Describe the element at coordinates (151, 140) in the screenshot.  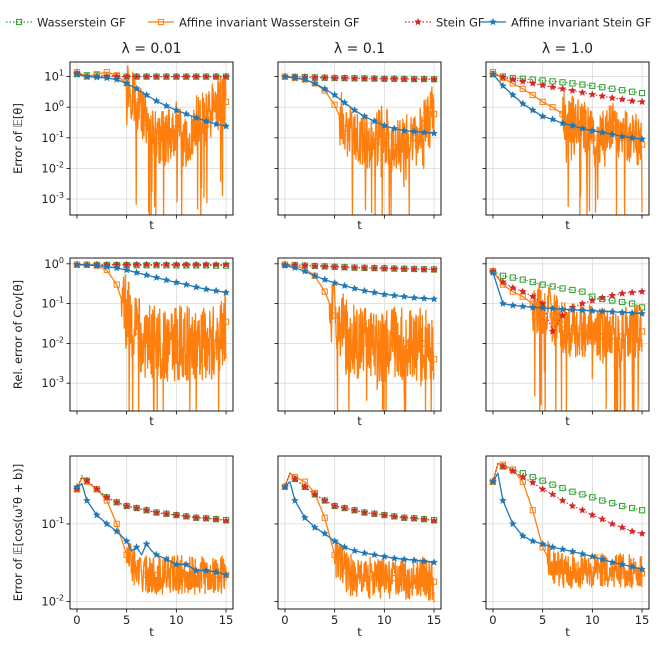
I see `series-group` at that location.